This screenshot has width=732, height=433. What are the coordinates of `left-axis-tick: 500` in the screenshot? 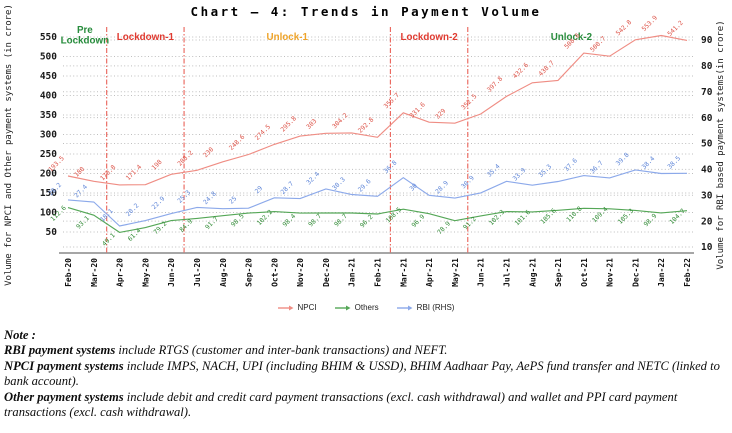 It's located at (48, 57).